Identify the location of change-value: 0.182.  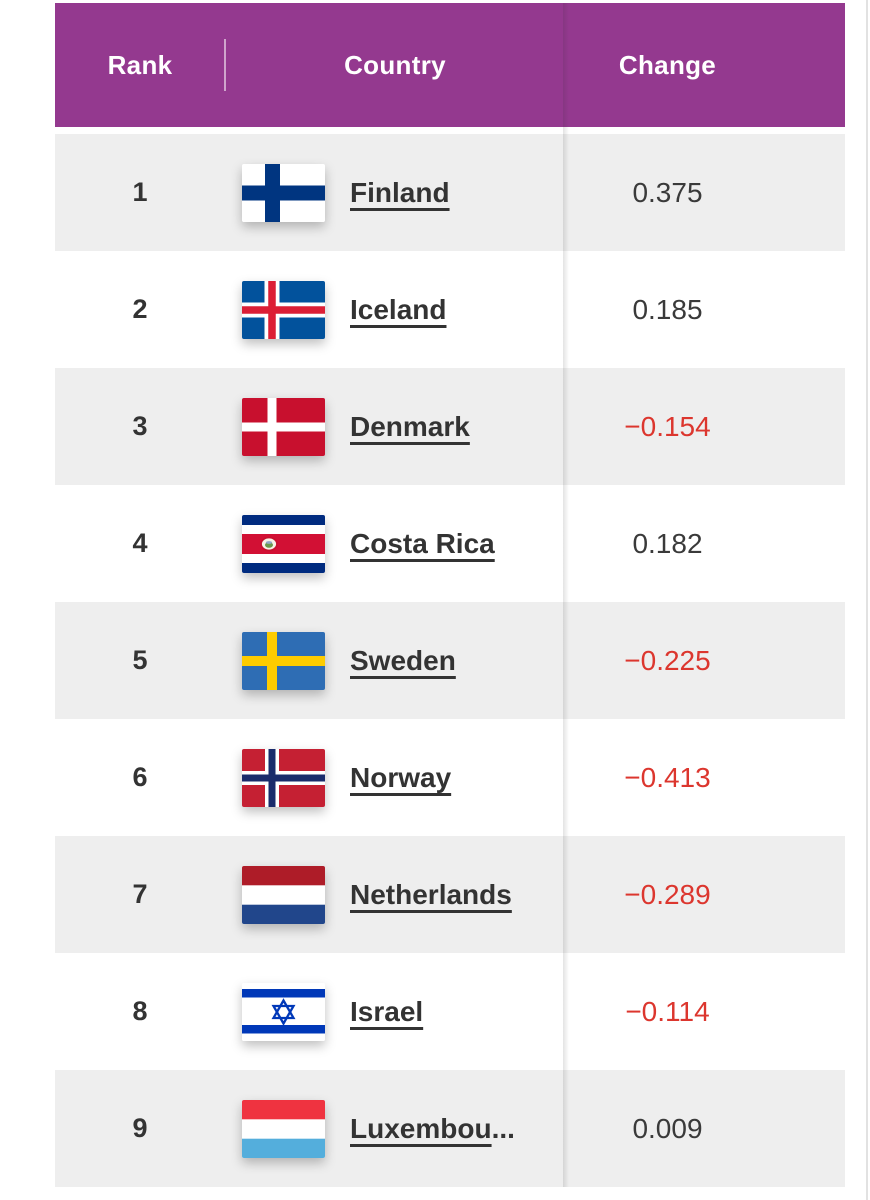
(667, 543).